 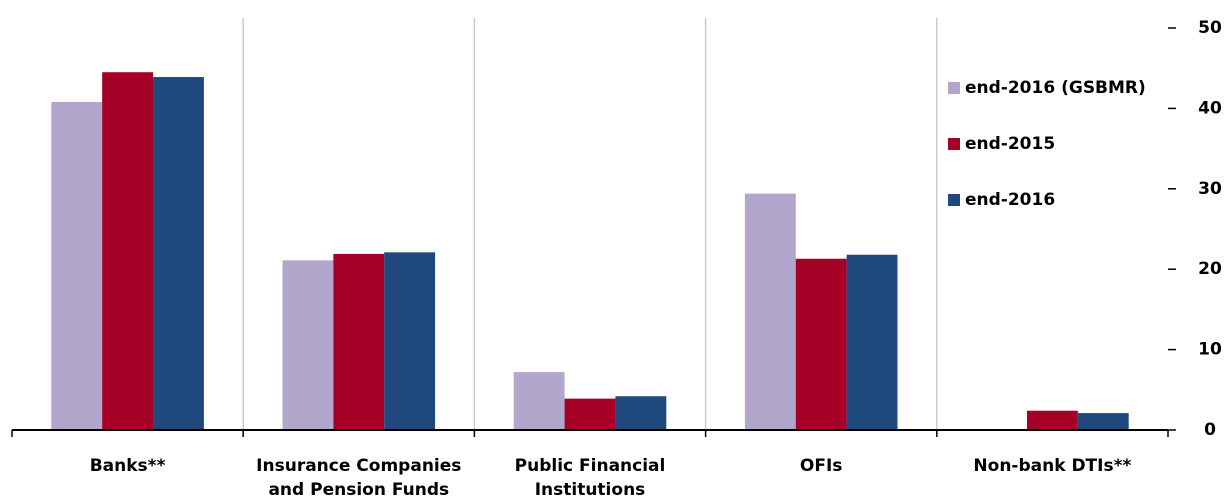 What do you see at coordinates (1210, 108) in the screenshot?
I see `y-tick-label: 40` at bounding box center [1210, 108].